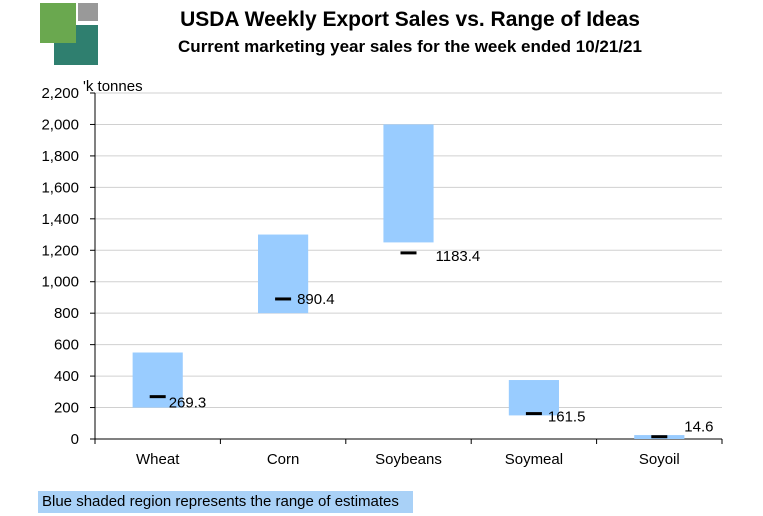  Describe the element at coordinates (534, 459) in the screenshot. I see `x-category-label: Soymeal` at that location.